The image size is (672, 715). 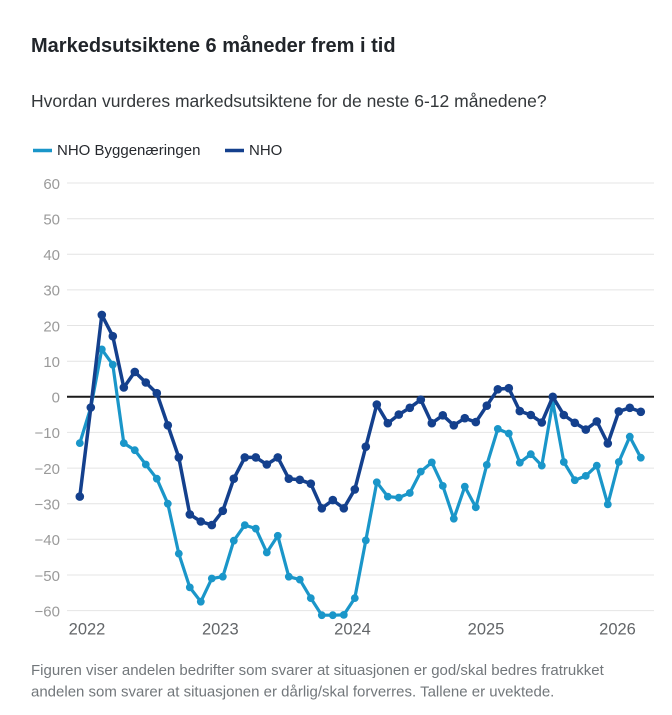 What do you see at coordinates (486, 630) in the screenshot?
I see `svg-text: 2025` at bounding box center [486, 630].